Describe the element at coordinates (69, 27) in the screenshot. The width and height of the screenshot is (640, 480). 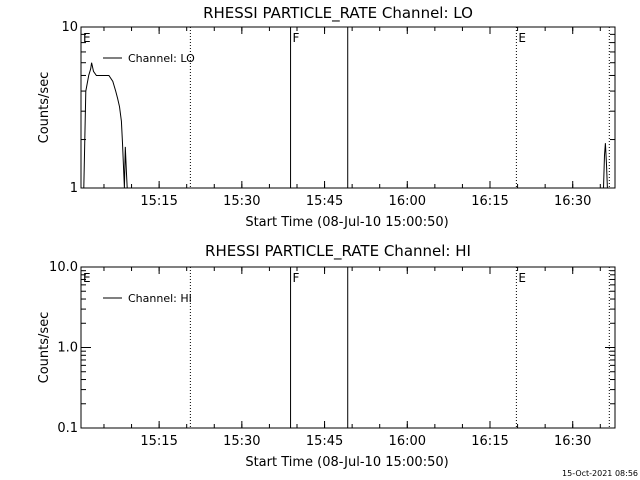
I see `lo-y-tick-label: 10` at that location.